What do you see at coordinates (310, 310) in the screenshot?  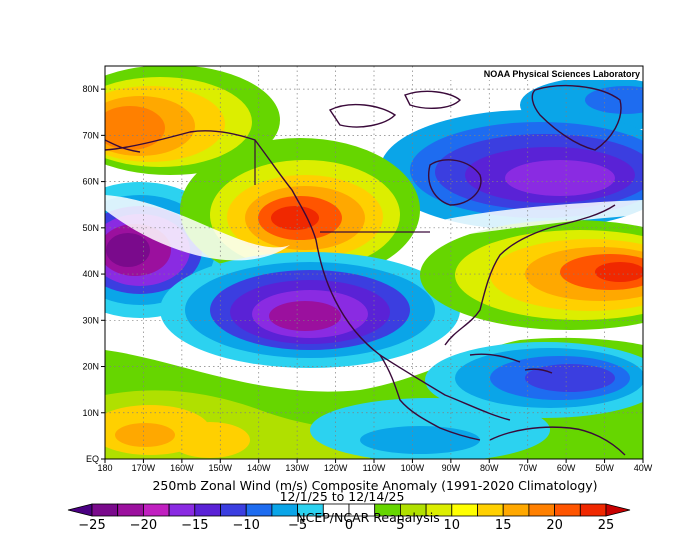 I see `east-pacific-negative-anomaly` at bounding box center [310, 310].